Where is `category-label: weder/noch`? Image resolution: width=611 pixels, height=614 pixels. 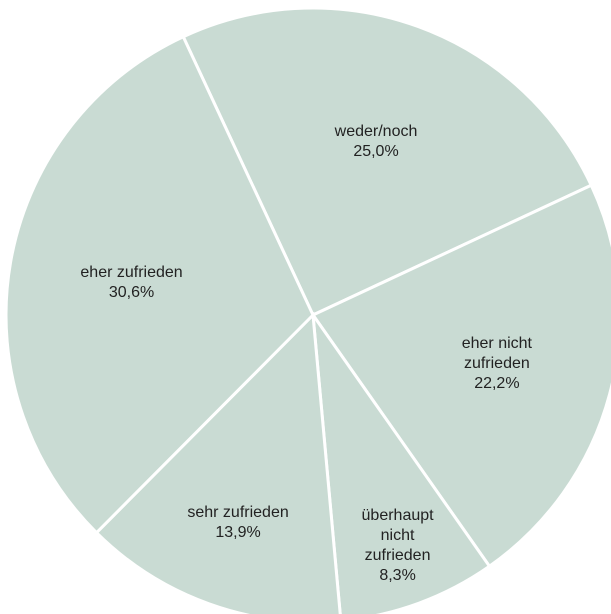
category-label: weder/noch is located at coordinates (376, 131).